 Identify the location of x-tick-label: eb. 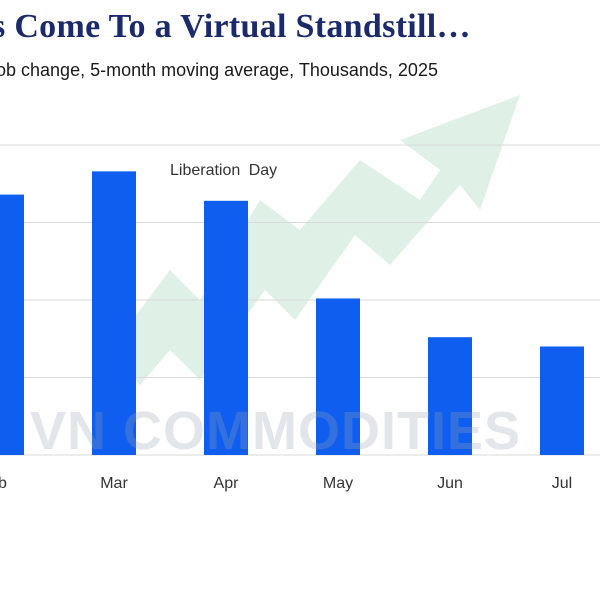
(3, 483).